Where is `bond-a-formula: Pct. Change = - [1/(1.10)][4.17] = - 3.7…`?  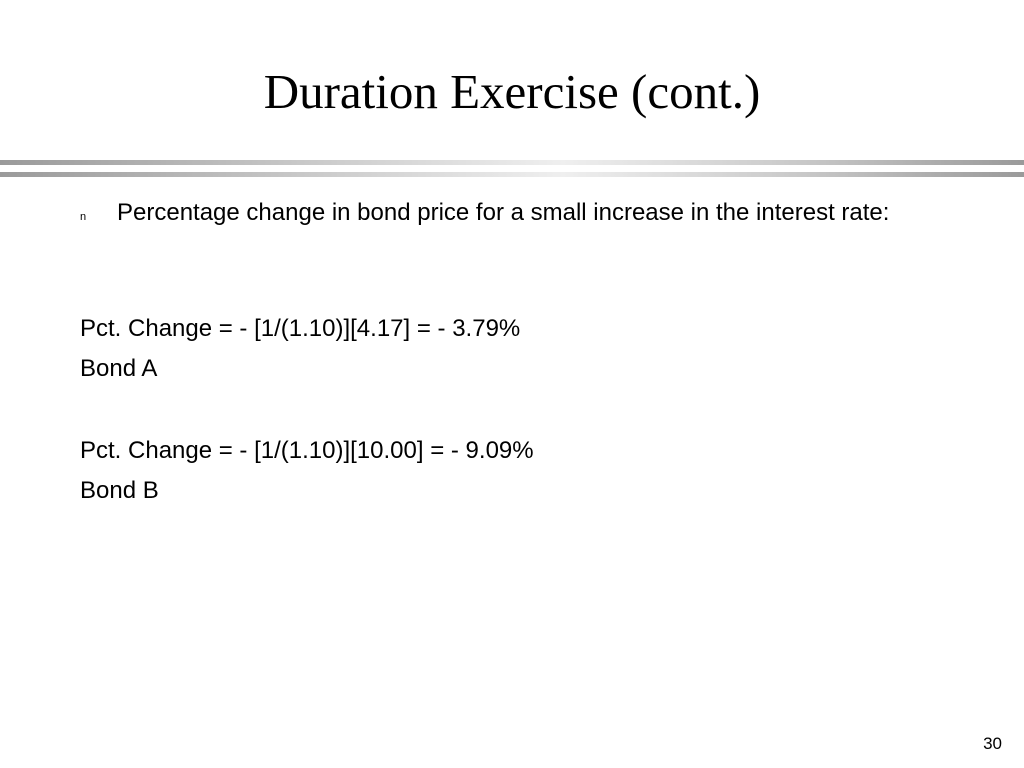
bond-a-formula: Pct. Change = - [1/(1.10)][4.17] = - 3.7… is located at coordinates (300, 328).